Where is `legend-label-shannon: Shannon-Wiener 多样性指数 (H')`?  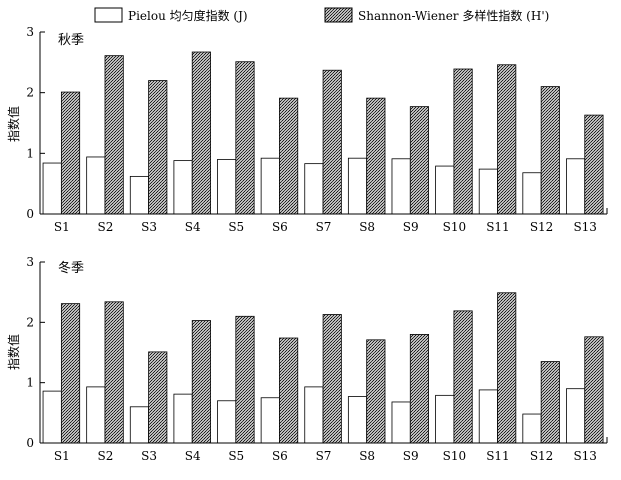 legend-label-shannon: Shannon-Wiener 多样性指数 (H') is located at coordinates (453, 15).